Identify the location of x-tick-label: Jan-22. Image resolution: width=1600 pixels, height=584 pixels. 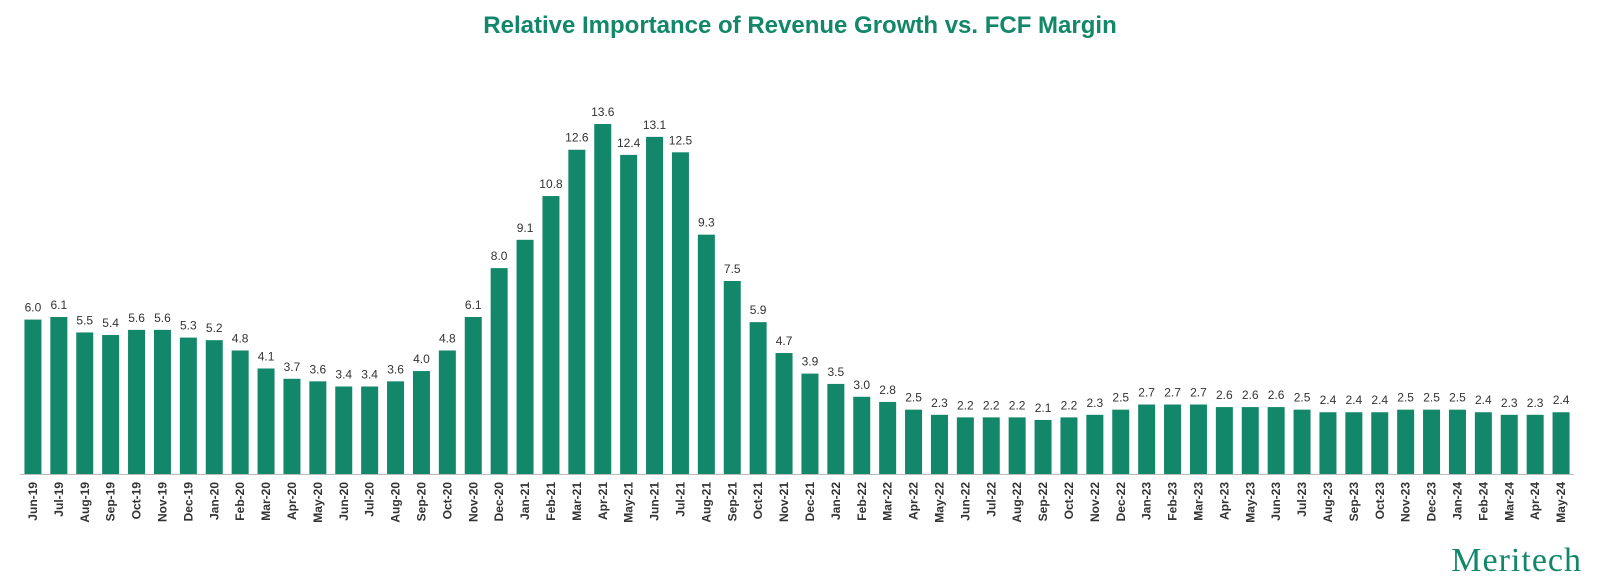
(836, 501).